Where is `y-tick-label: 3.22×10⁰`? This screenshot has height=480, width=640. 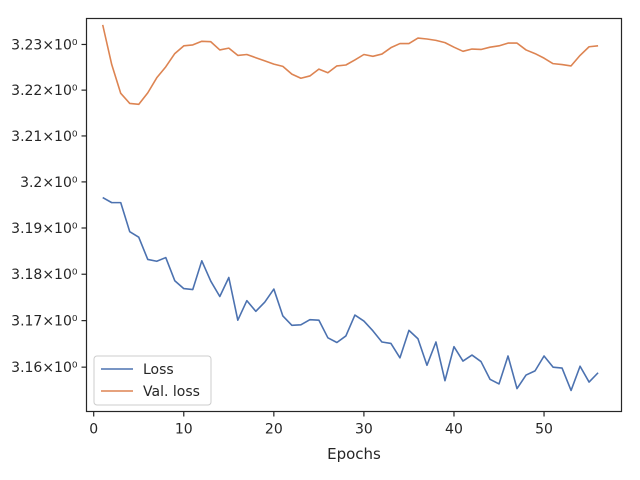
y-tick-label: 3.22×10⁰ is located at coordinates (44, 91).